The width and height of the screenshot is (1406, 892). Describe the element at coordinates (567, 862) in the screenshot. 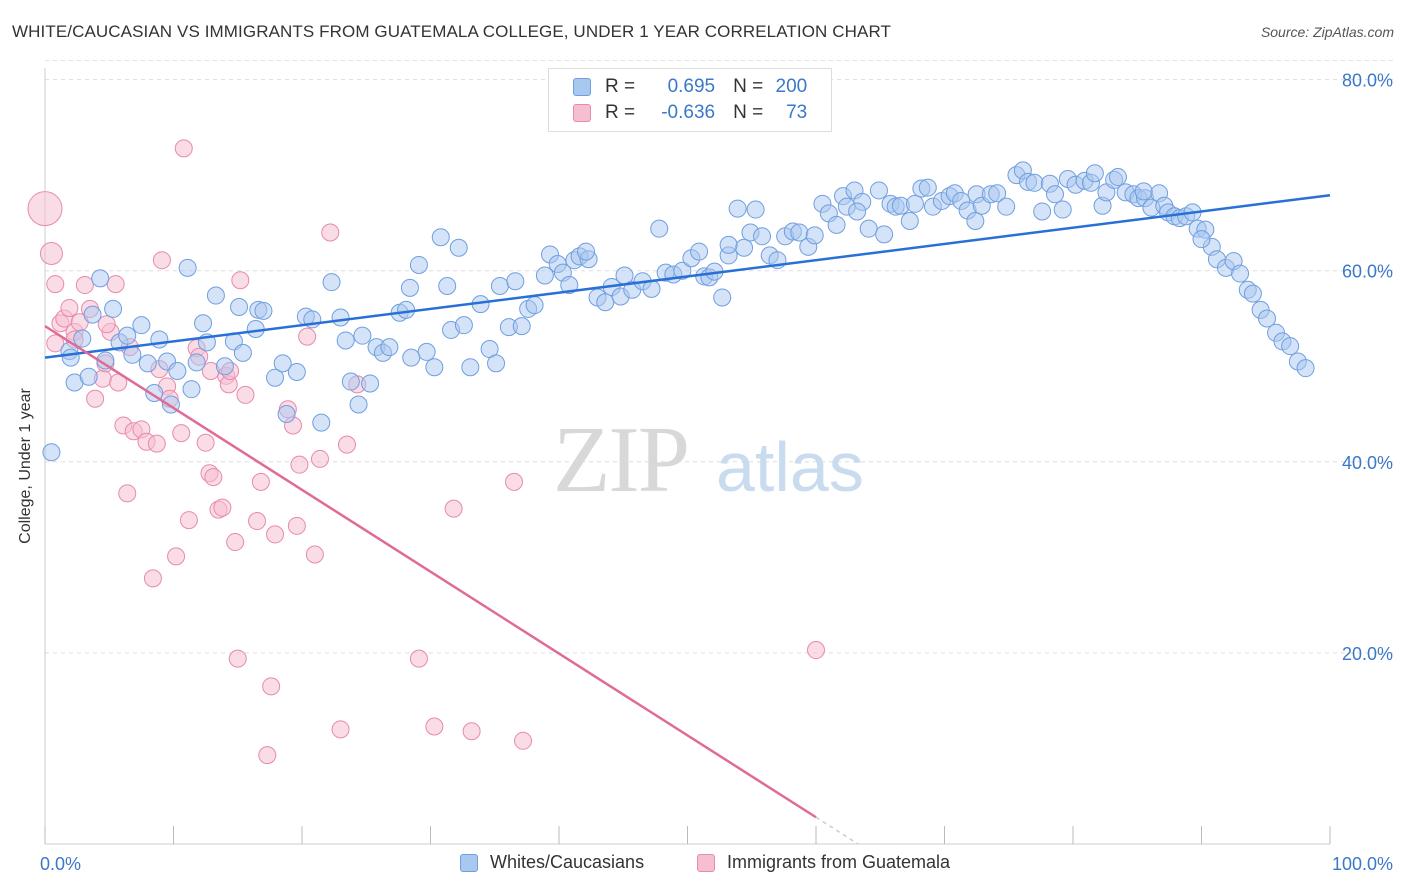

I see `bottom-legend-label-whites: Whites/Caucasians` at that location.